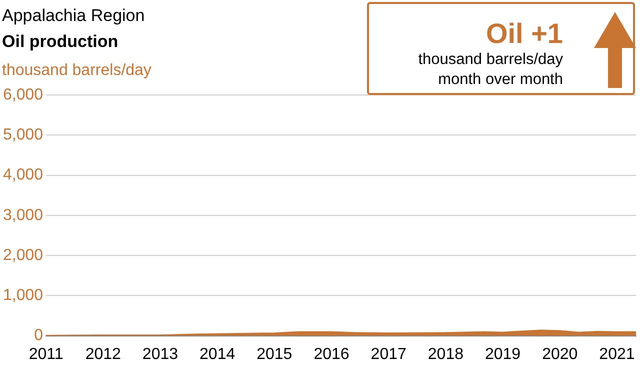 The height and width of the screenshot is (367, 640). I want to click on x-tick-label: 2012, so click(103, 354).